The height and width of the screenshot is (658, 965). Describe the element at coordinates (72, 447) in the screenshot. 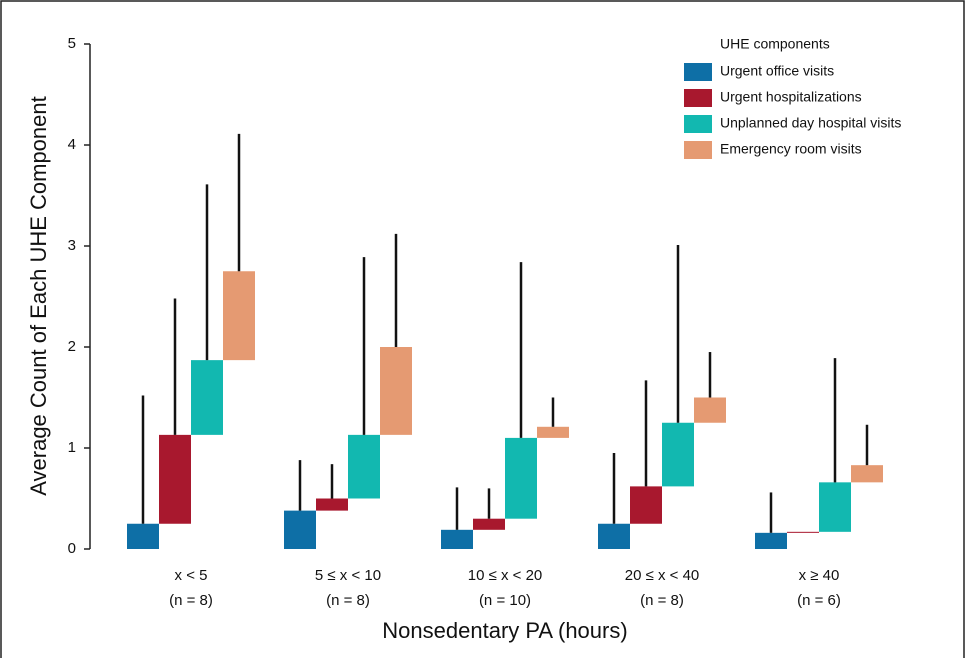

I see `y-tick-label: 1` at that location.